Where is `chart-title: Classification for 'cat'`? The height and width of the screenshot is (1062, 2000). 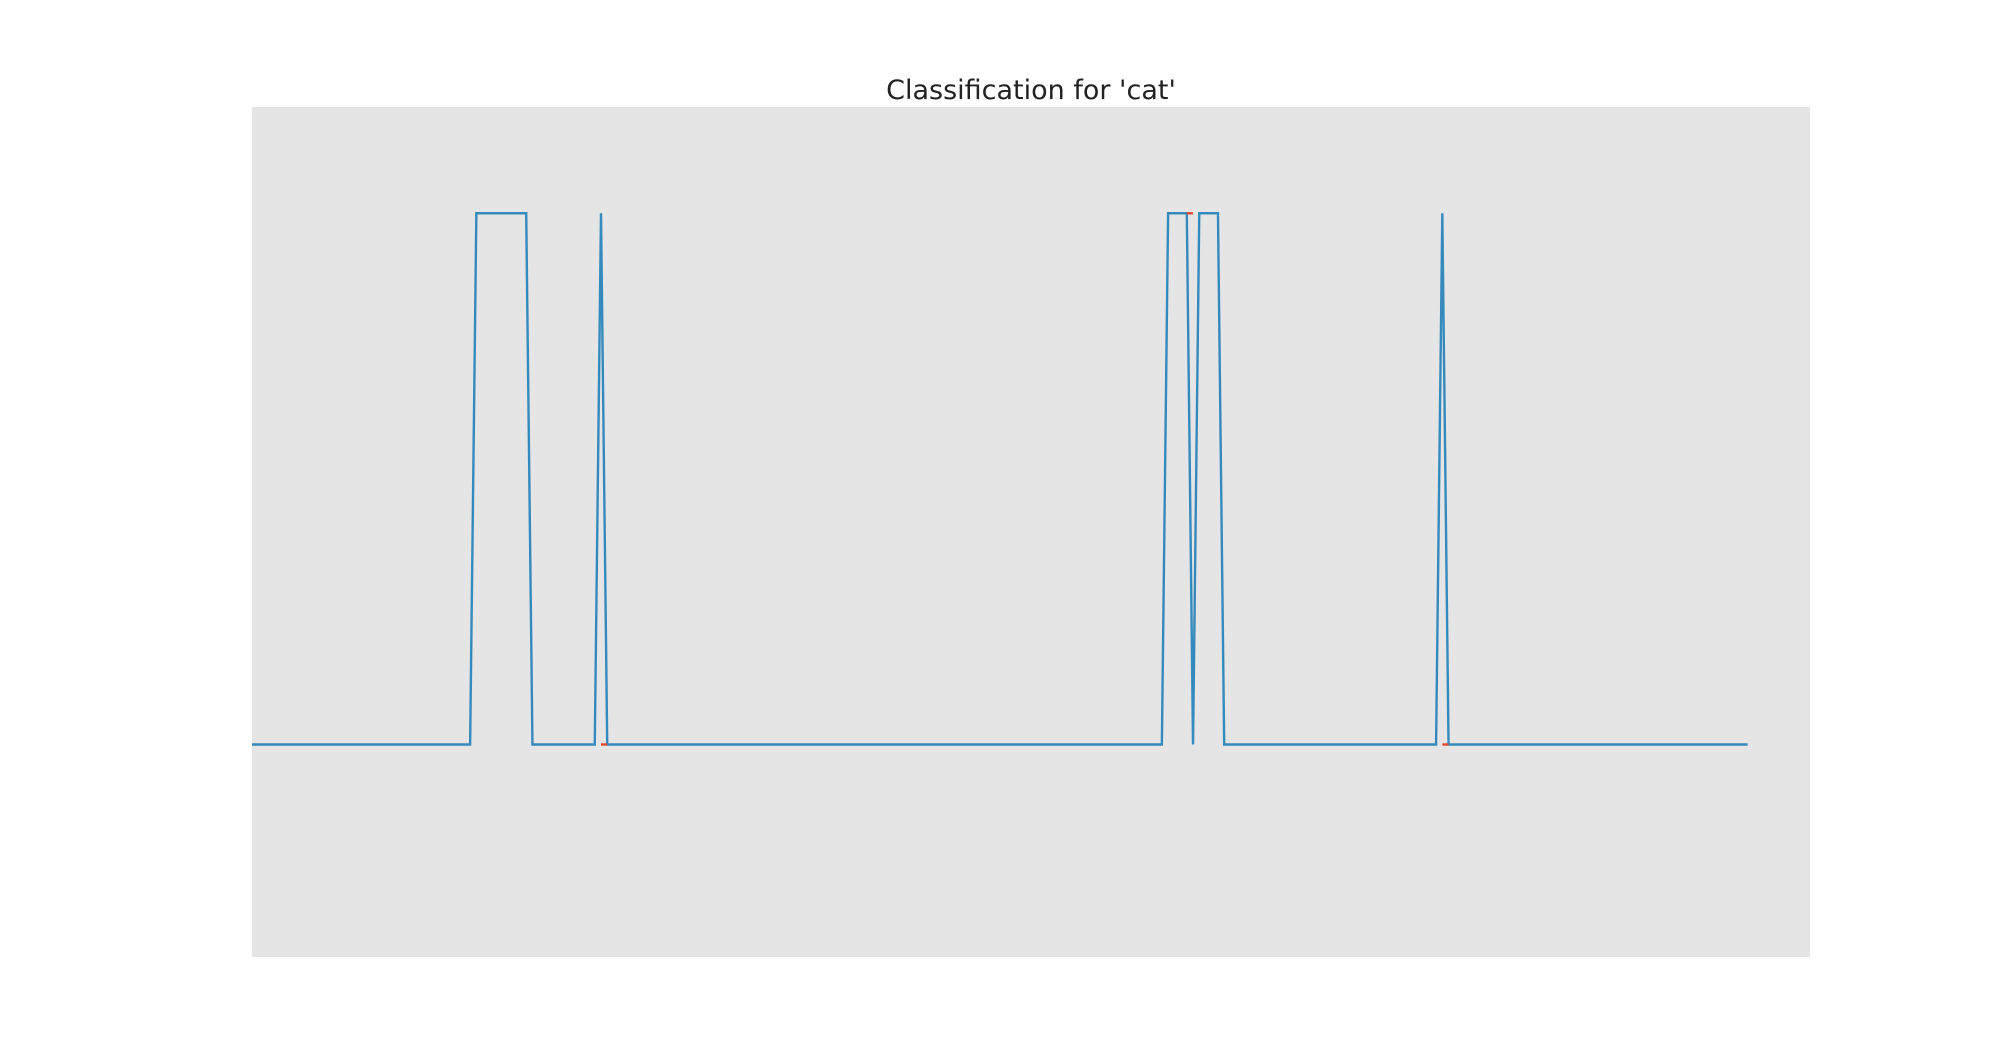
chart-title: Classification for 'cat' is located at coordinates (1031, 90).